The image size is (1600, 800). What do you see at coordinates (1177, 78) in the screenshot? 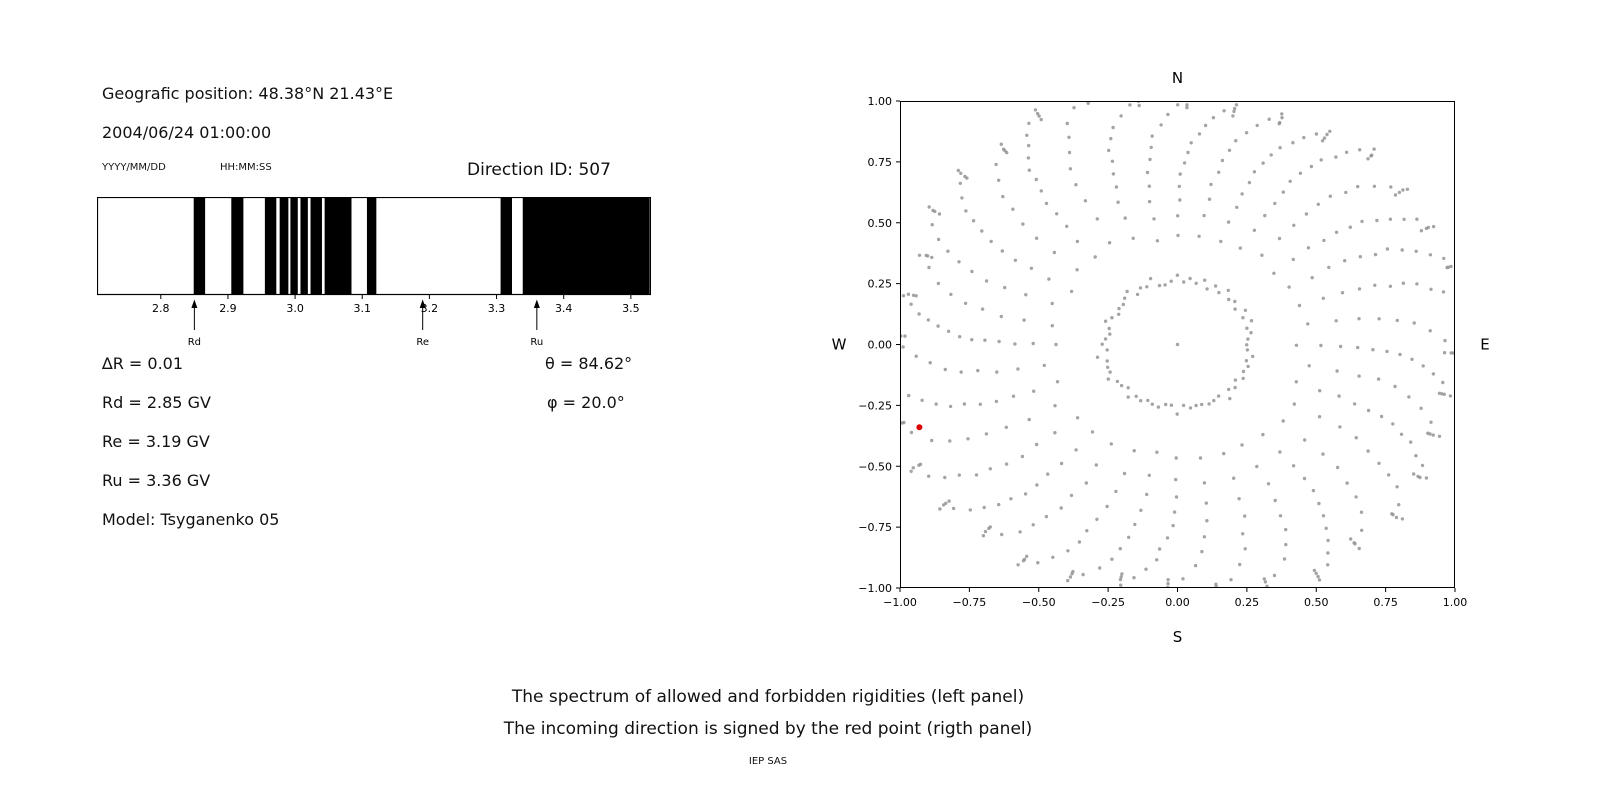
I see `compass-north-label: N` at bounding box center [1177, 78].